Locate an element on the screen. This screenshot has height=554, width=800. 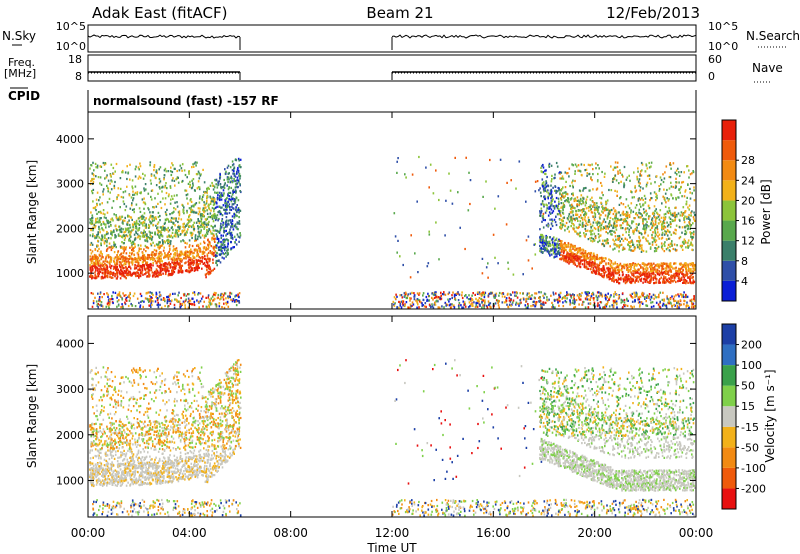
nsky-tick-bottom: 10^0 is located at coordinates (71, 46).